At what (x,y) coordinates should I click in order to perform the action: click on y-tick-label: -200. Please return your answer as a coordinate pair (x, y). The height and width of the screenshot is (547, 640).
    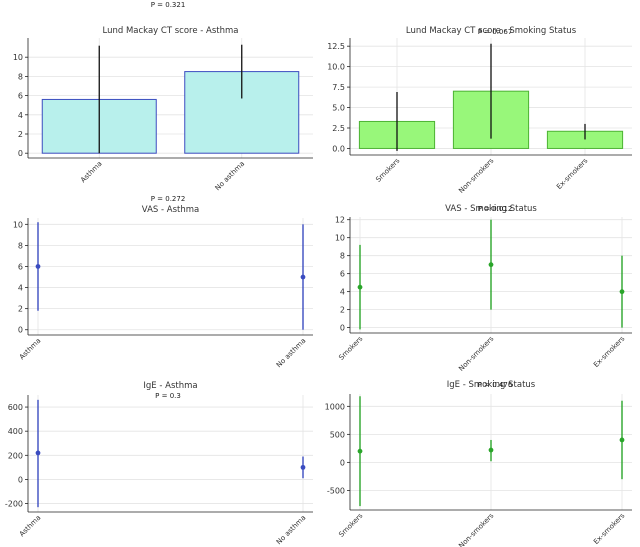
    Looking at the image, I should click on (14, 504).